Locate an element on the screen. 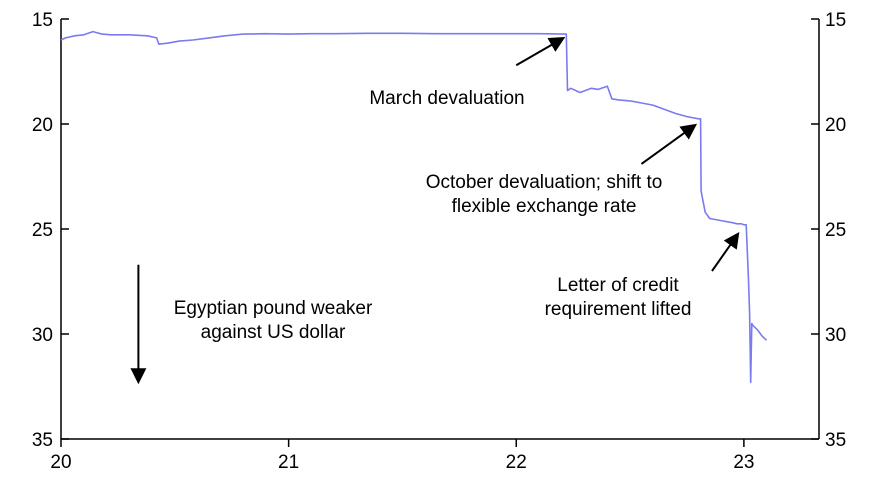 The width and height of the screenshot is (878, 481). annotation-text: Egyptian pound weaker is located at coordinates (273, 308).